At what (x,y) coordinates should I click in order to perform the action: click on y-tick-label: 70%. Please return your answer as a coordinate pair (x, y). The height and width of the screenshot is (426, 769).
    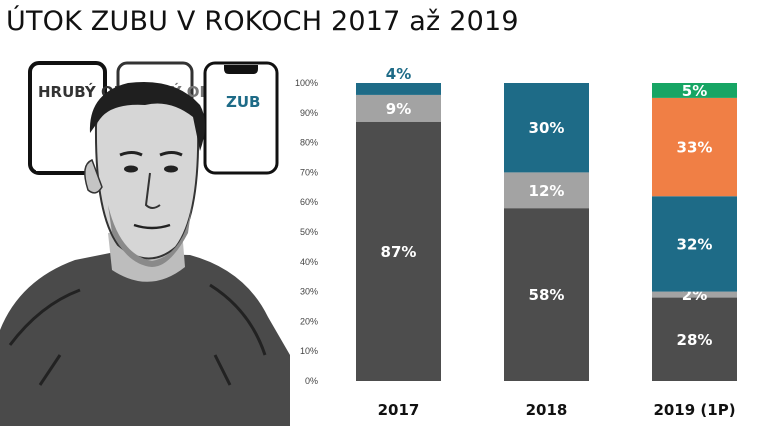
    Looking at the image, I should click on (309, 172).